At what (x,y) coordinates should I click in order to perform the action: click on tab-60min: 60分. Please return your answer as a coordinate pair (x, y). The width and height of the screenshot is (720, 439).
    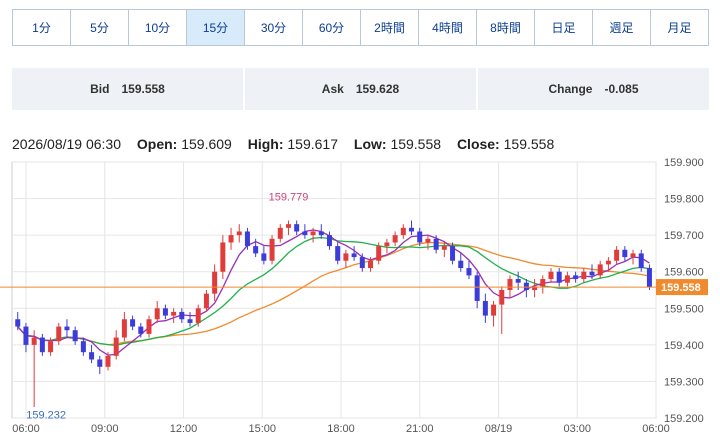
    Looking at the image, I should click on (332, 27).